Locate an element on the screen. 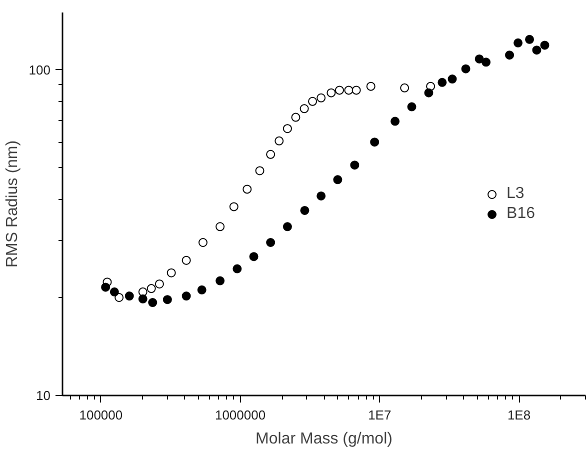 The width and height of the screenshot is (587, 450). legend-label: L3 is located at coordinates (516, 193).